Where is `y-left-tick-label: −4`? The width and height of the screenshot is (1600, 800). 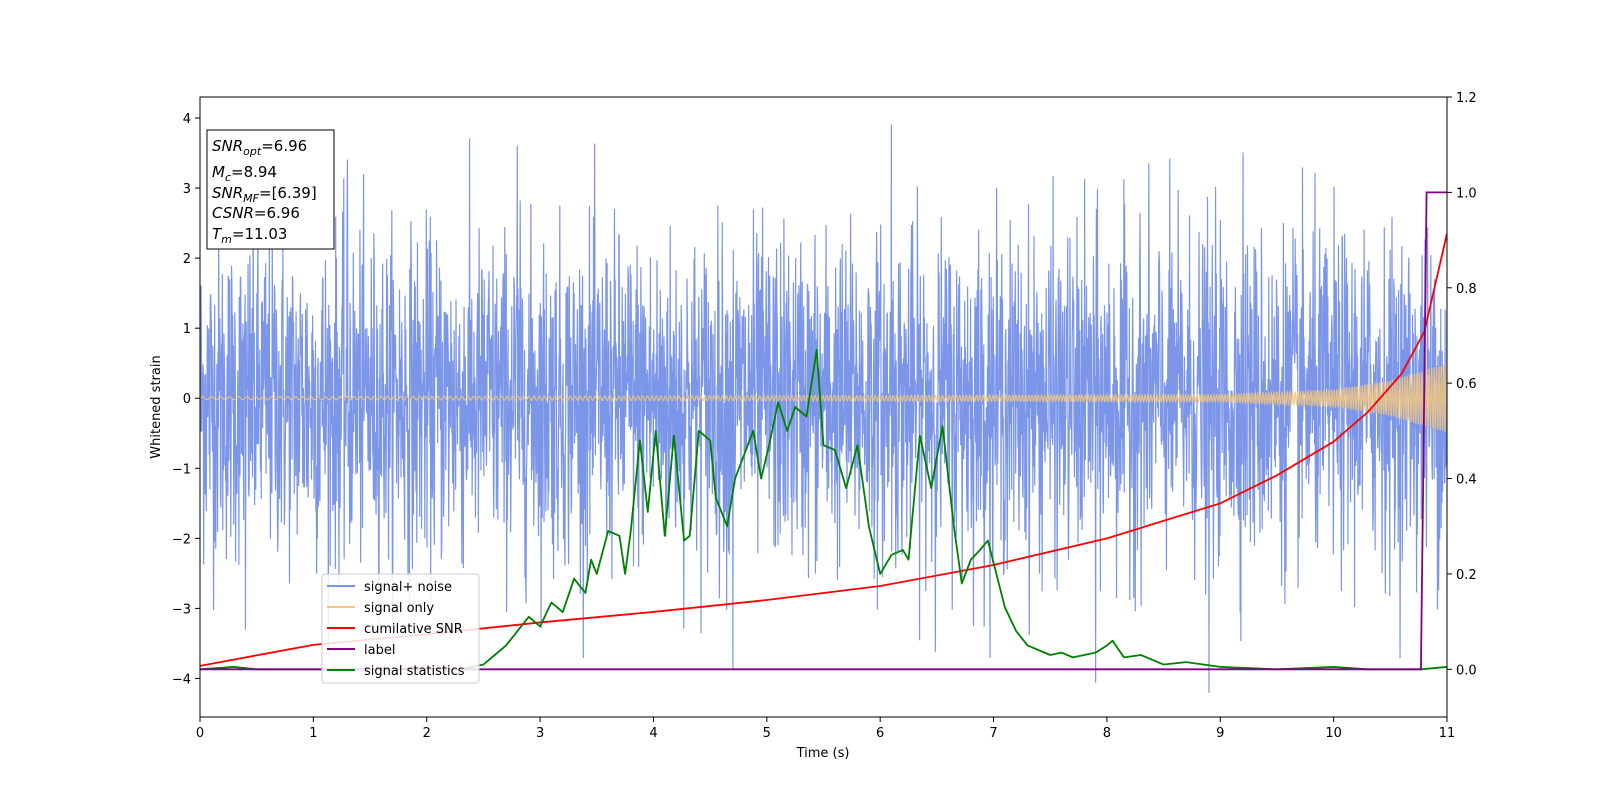
y-left-tick-label: −4 is located at coordinates (181, 679).